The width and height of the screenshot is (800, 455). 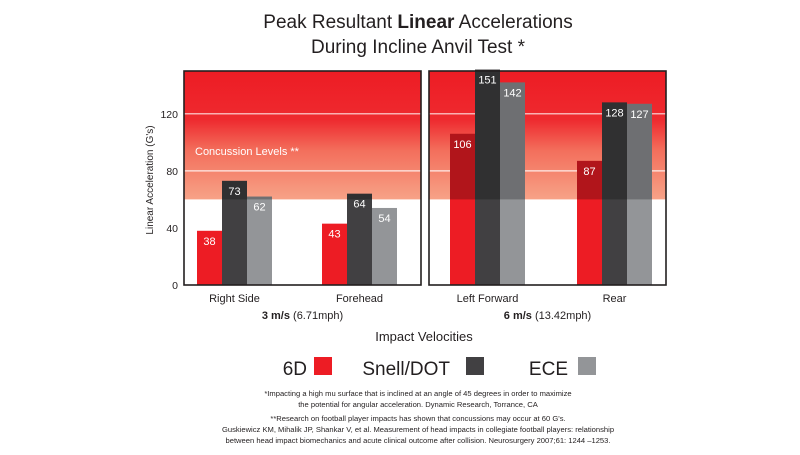 I want to click on data-label-6d-left-forward: 106, so click(x=462, y=145).